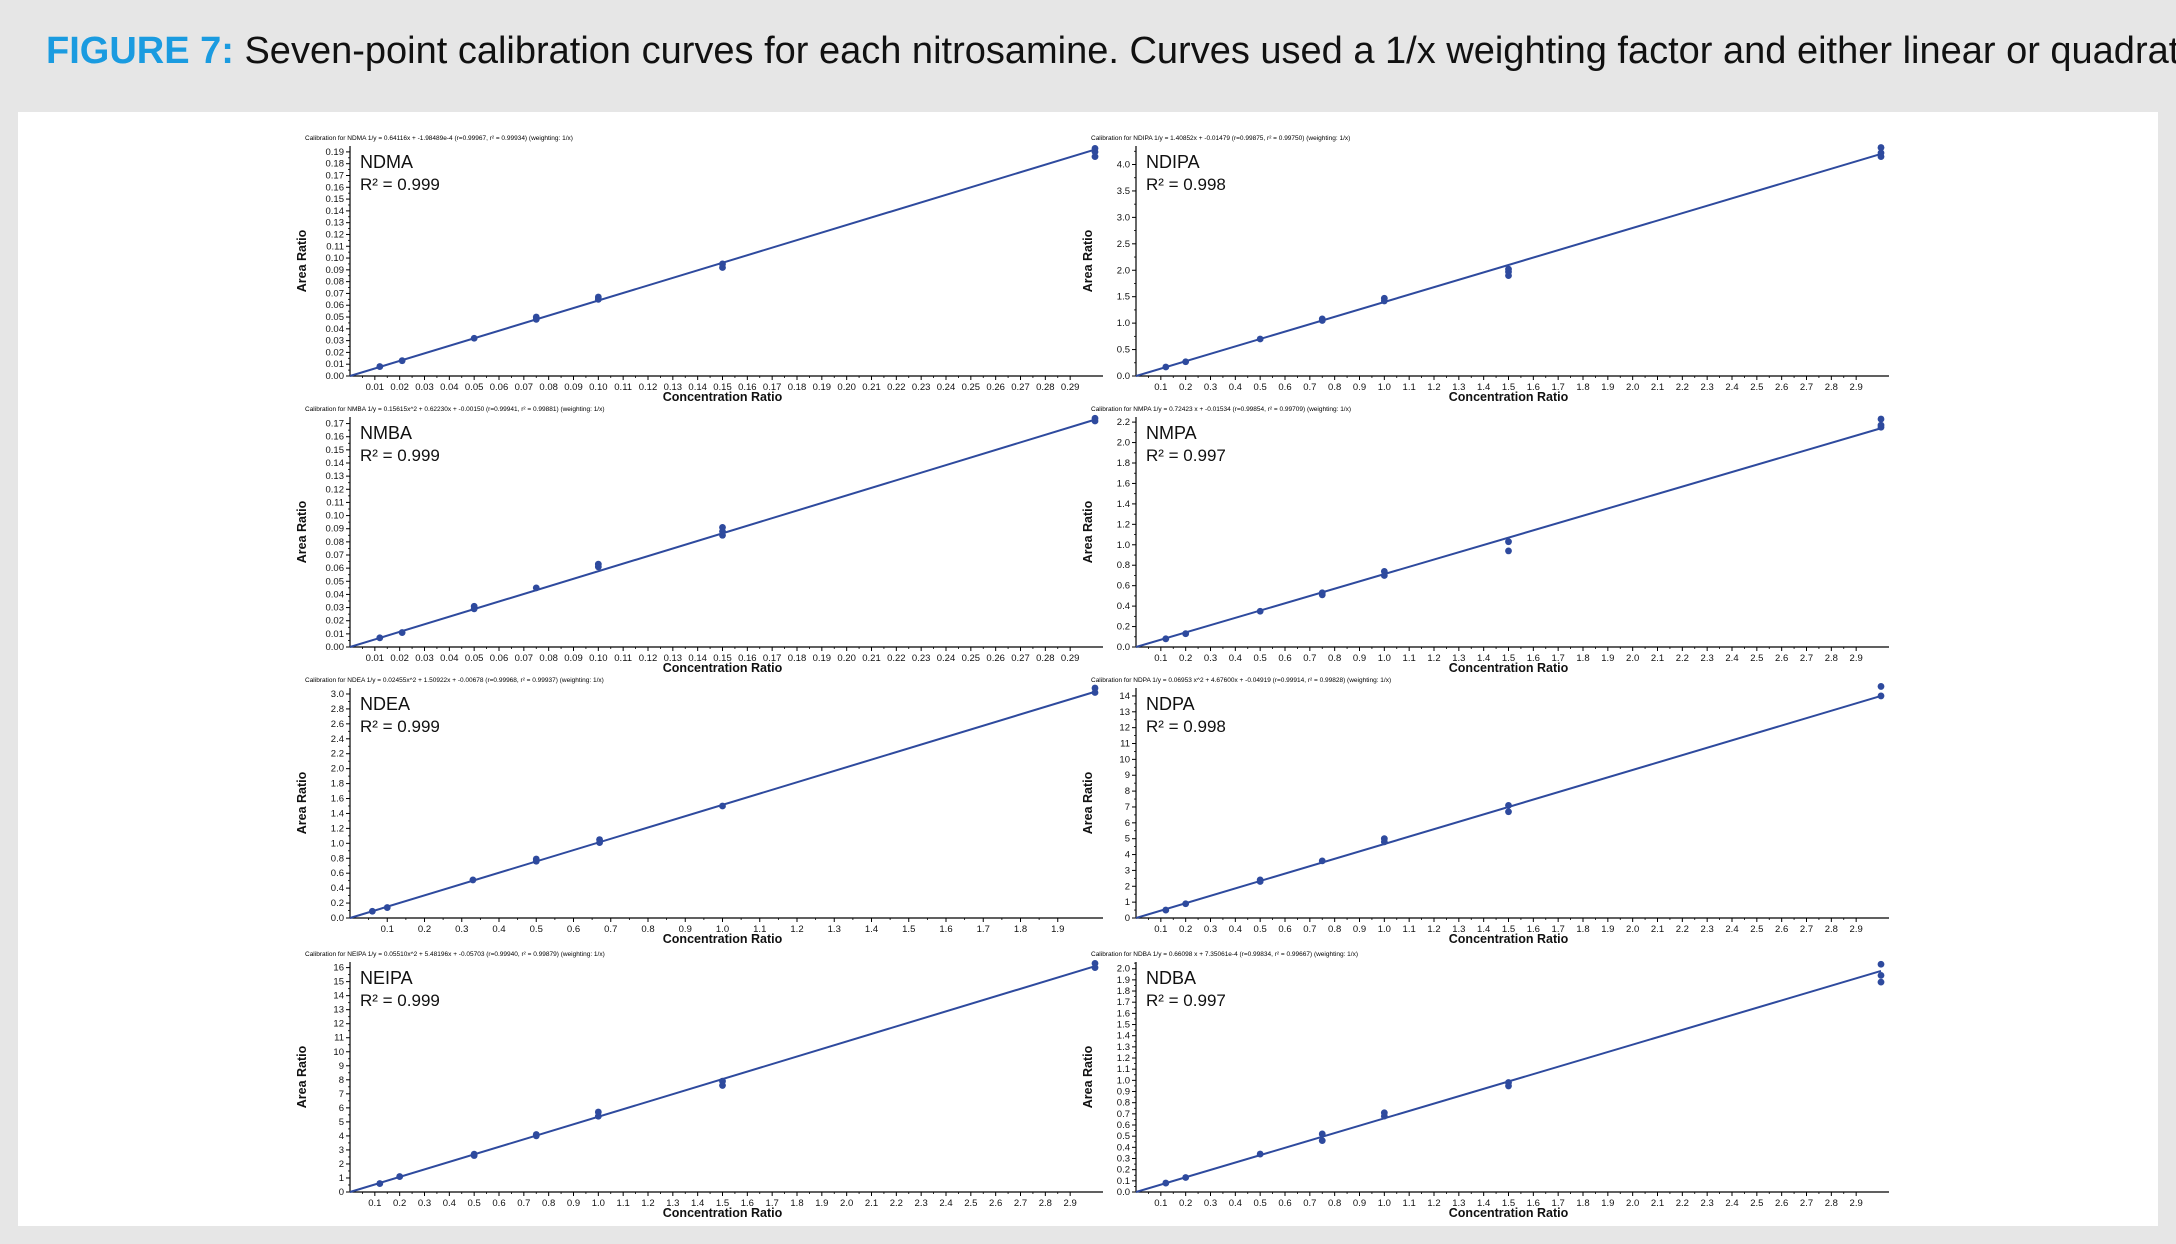 Image resolution: width=2176 pixels, height=1244 pixels. I want to click on x-tick-label: 0.1, so click(387, 929).